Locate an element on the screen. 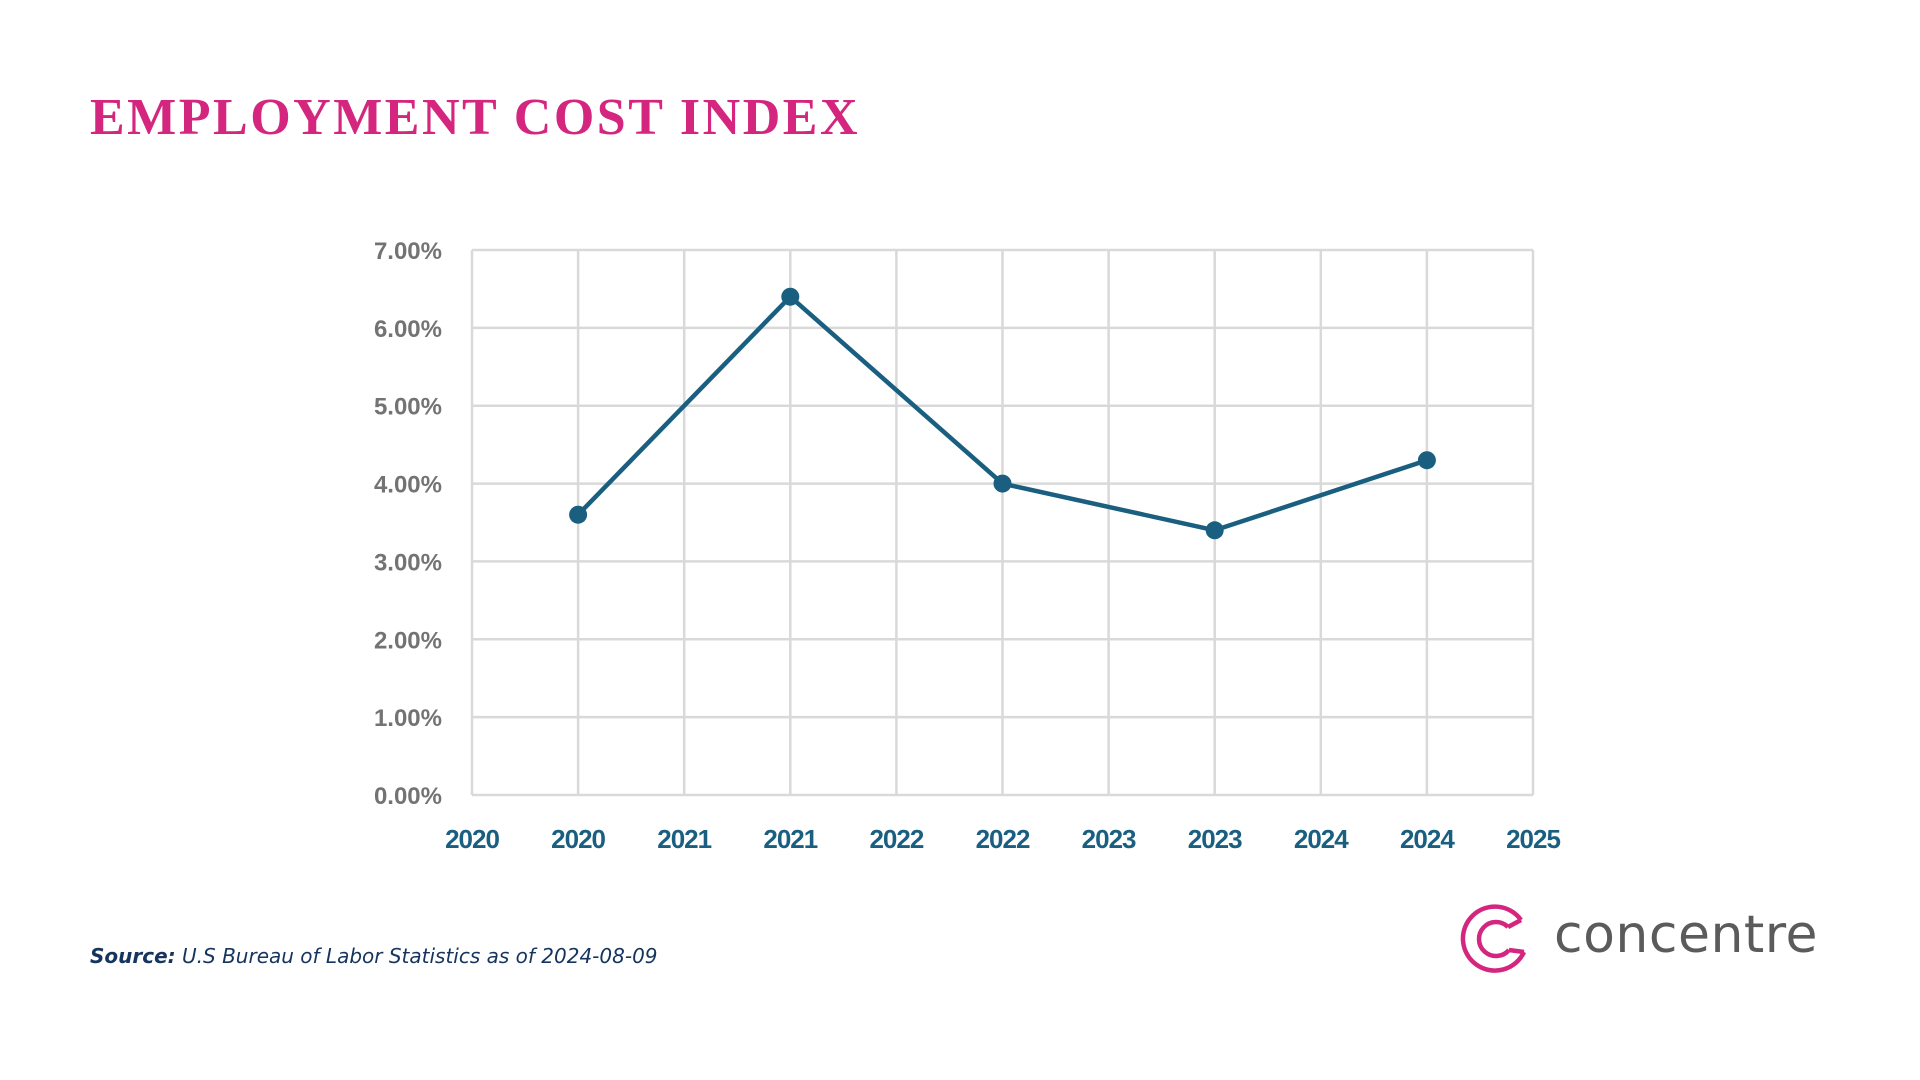 The width and height of the screenshot is (1920, 1080). y-tick-label: 5.00% is located at coordinates (408, 407).